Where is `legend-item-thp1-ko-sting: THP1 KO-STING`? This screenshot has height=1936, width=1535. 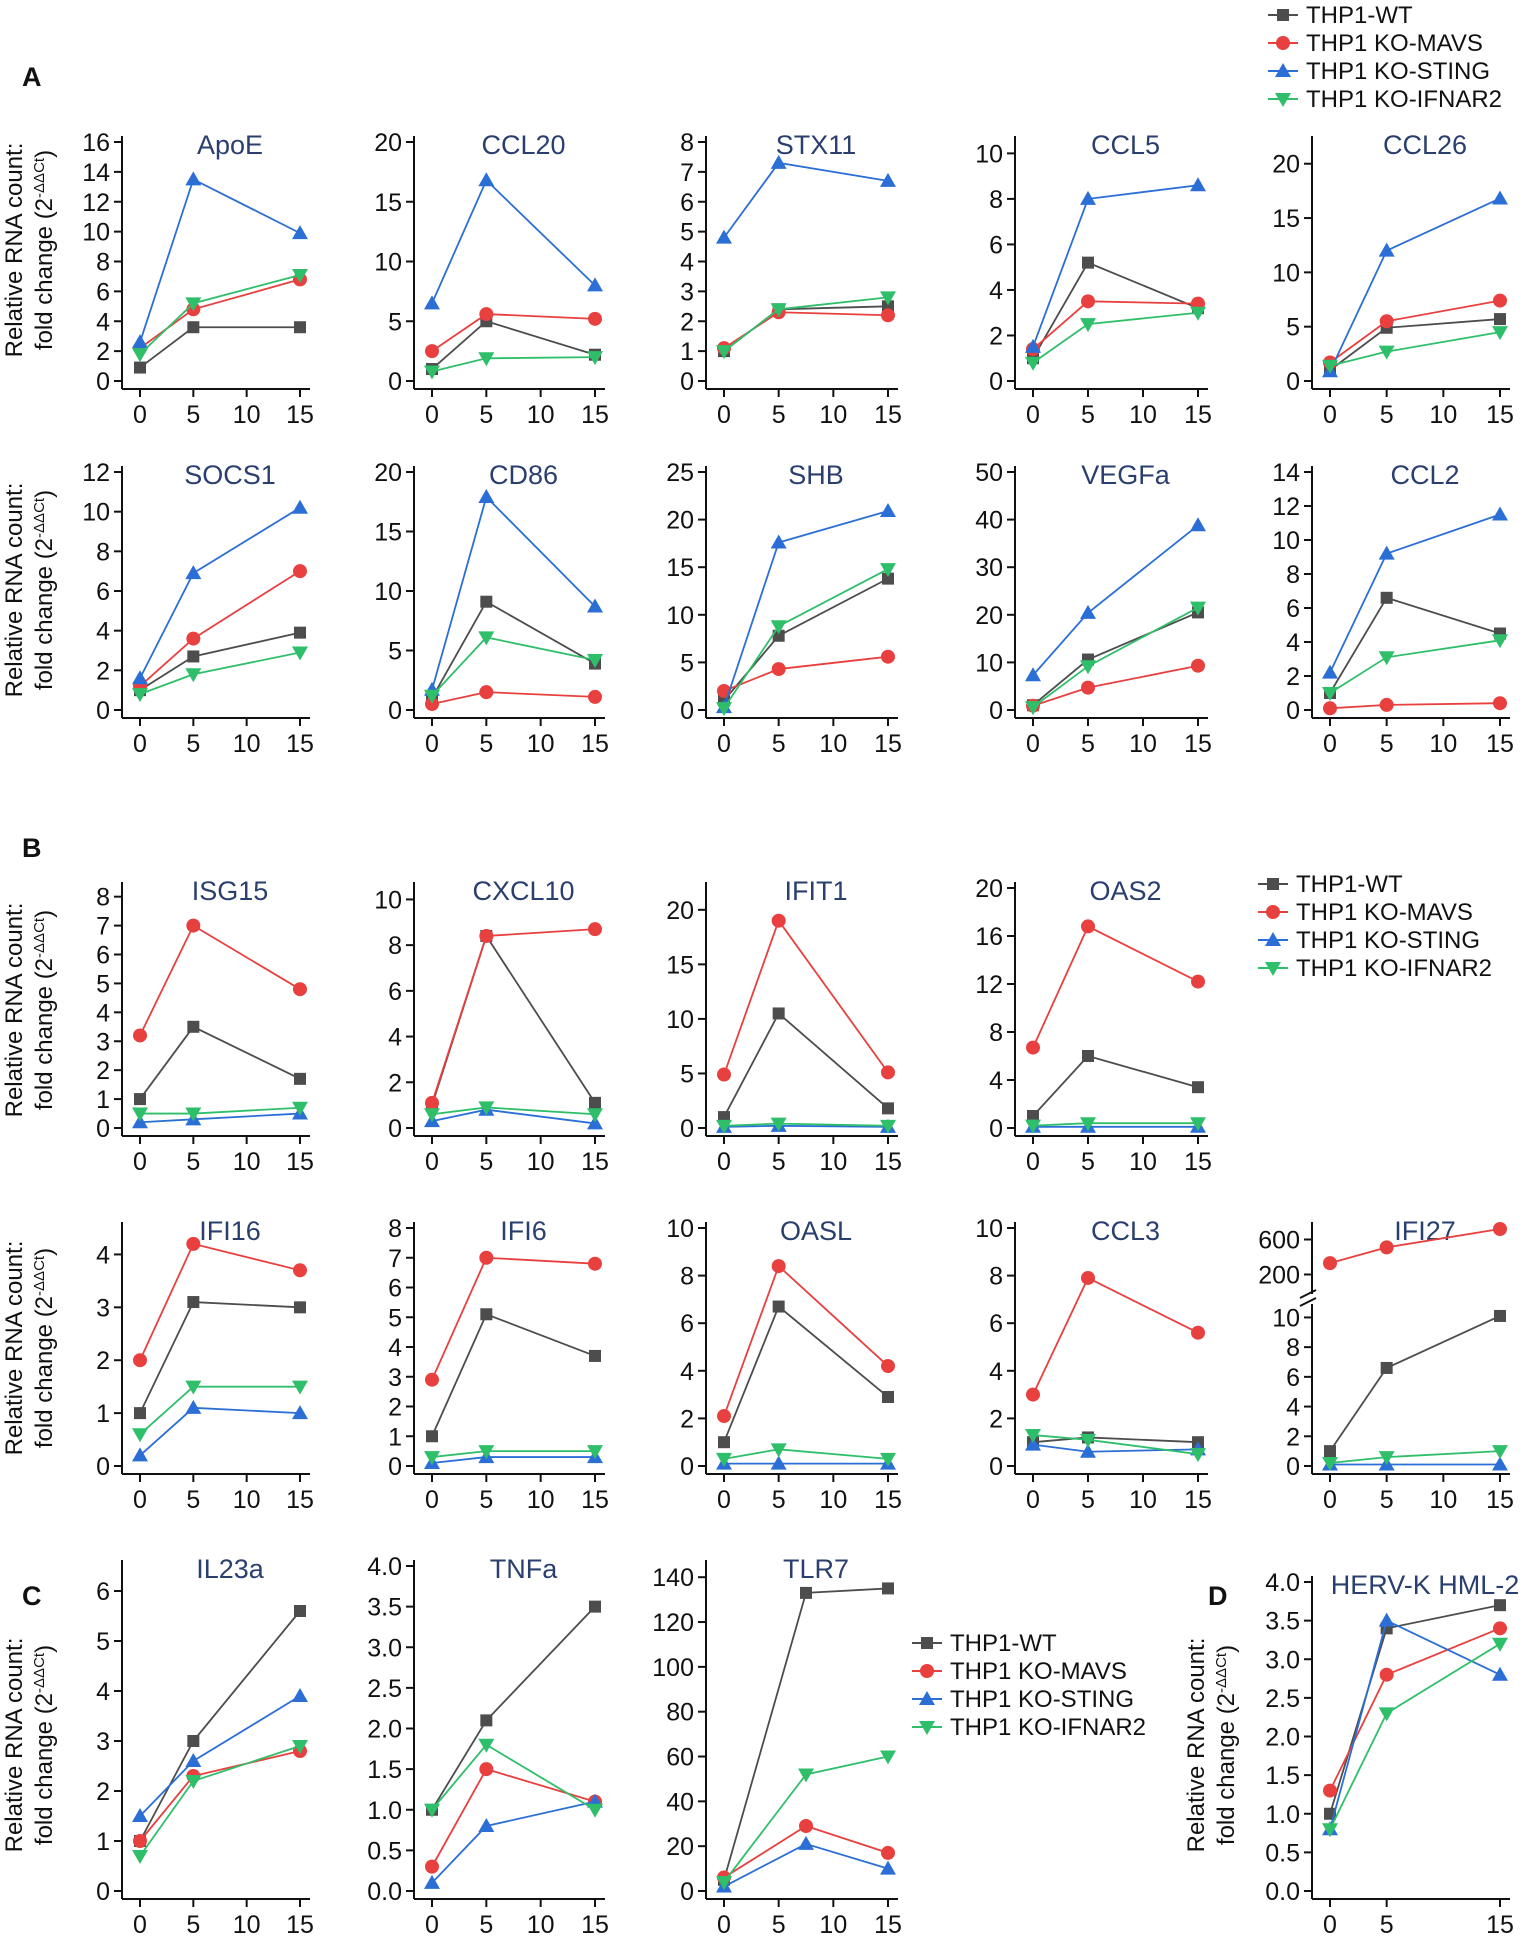 legend-item-thp1-ko-sting: THP1 KO-STING is located at coordinates (1023, 1699).